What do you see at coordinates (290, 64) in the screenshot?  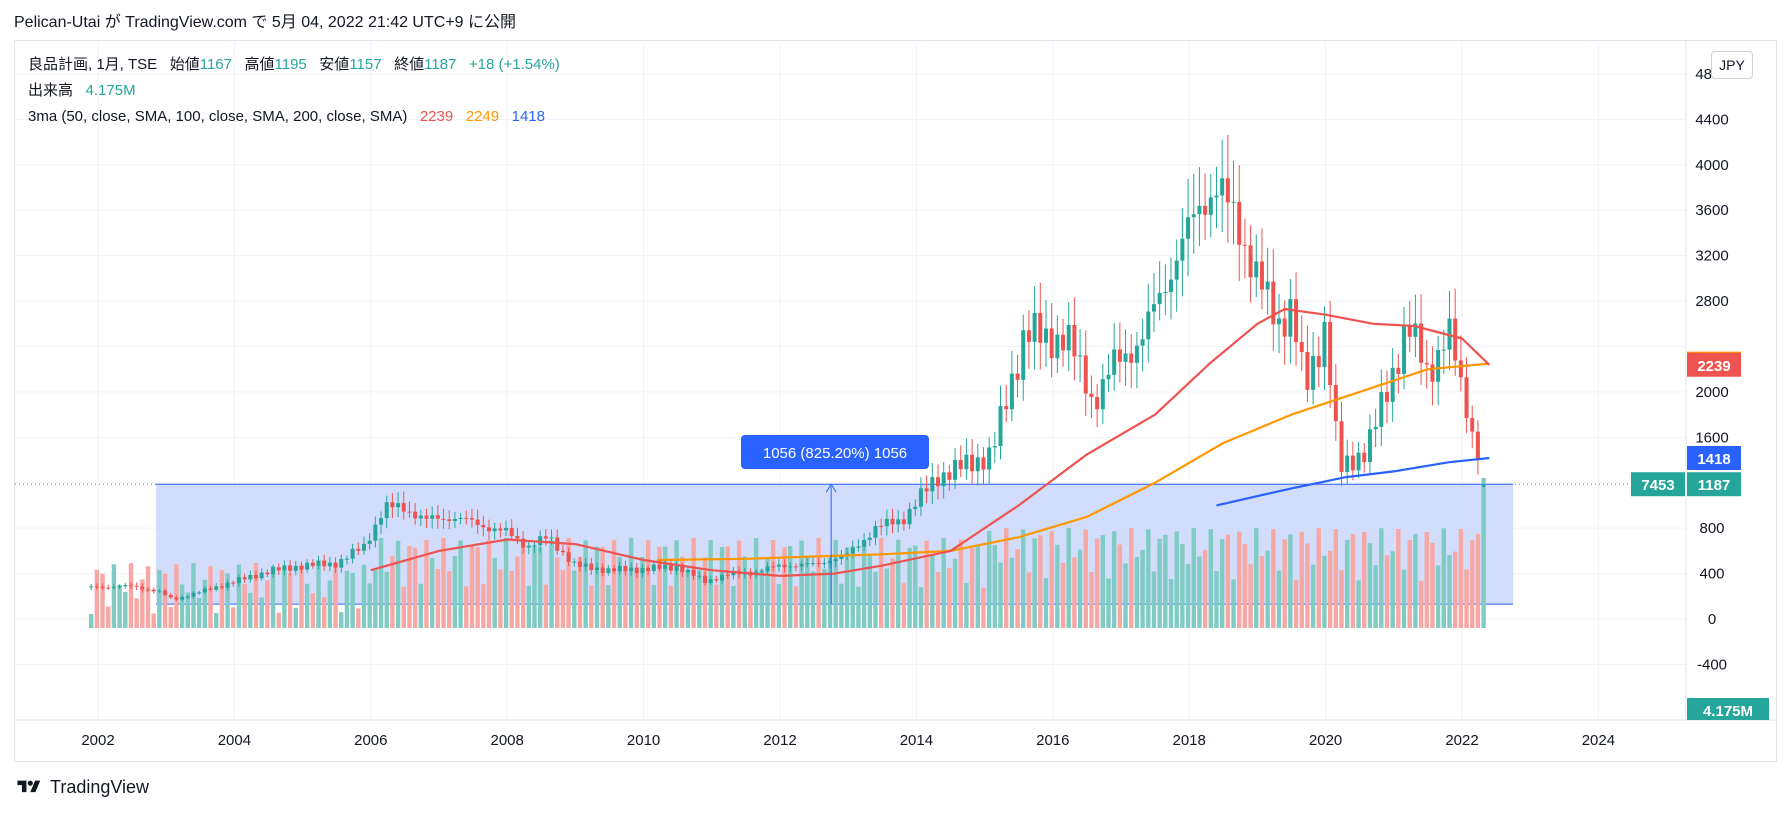 I see `high-value: 1195` at bounding box center [290, 64].